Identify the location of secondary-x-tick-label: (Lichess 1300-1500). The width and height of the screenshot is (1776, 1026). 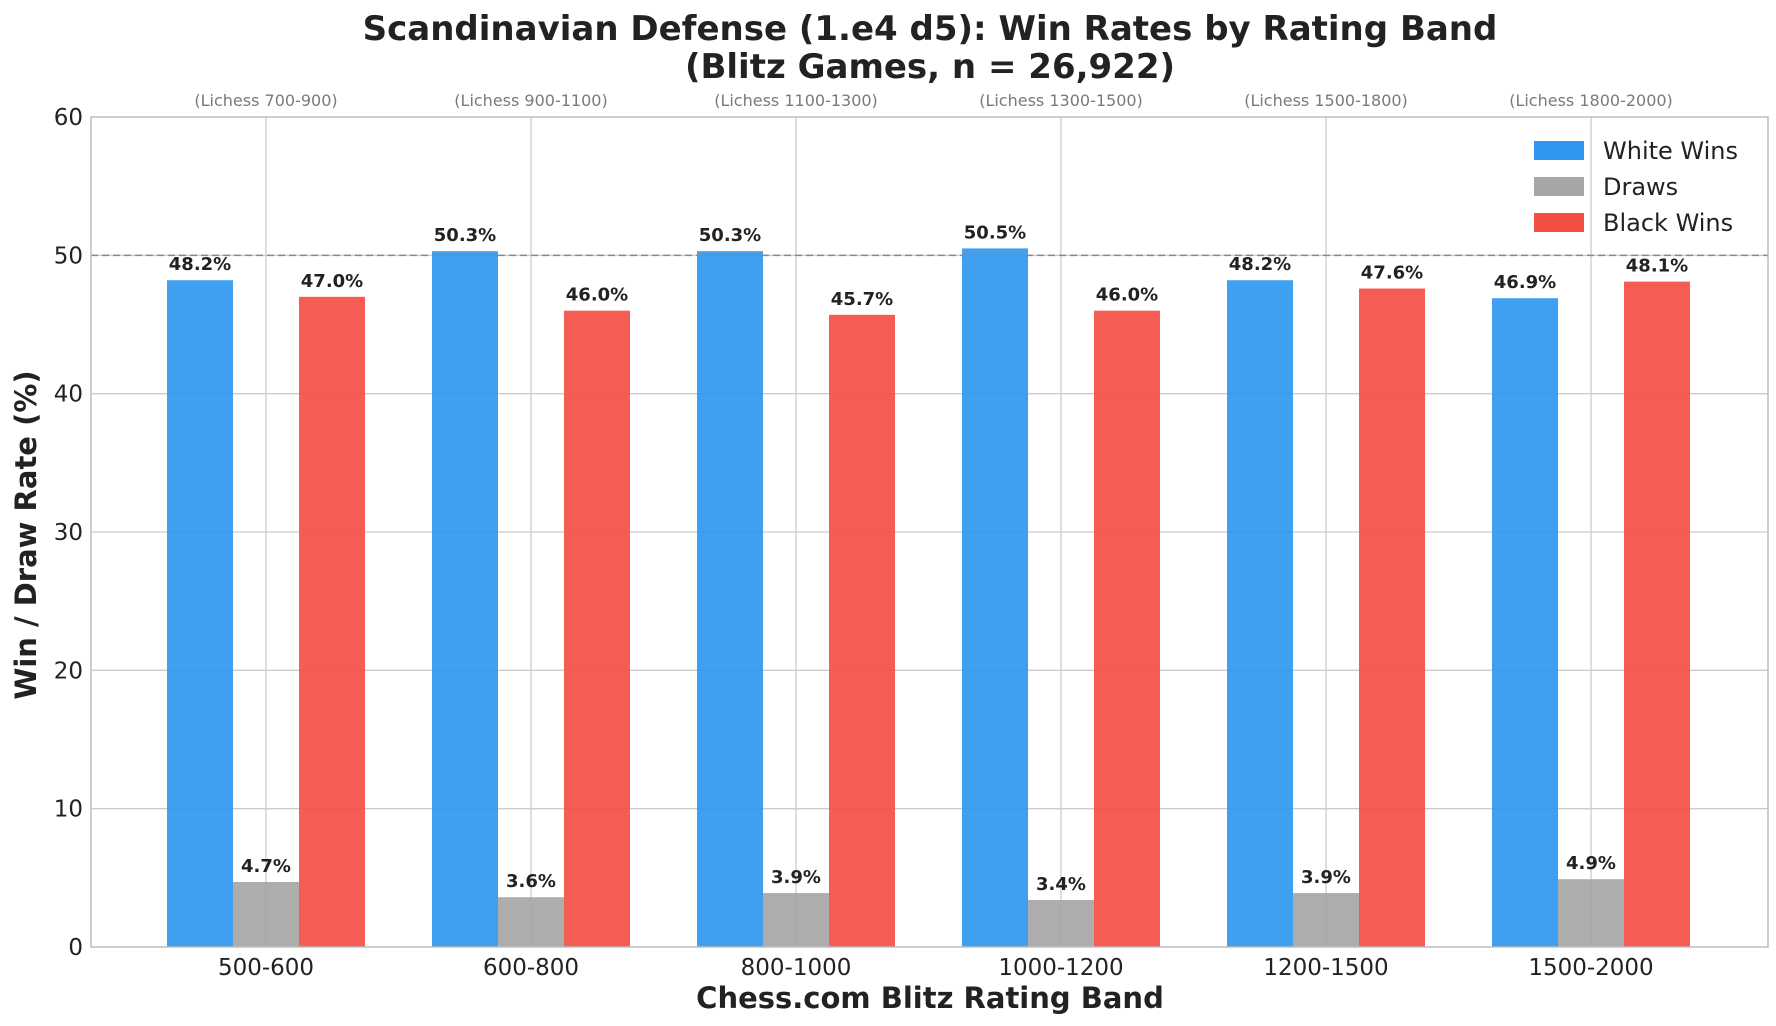
(1061, 100).